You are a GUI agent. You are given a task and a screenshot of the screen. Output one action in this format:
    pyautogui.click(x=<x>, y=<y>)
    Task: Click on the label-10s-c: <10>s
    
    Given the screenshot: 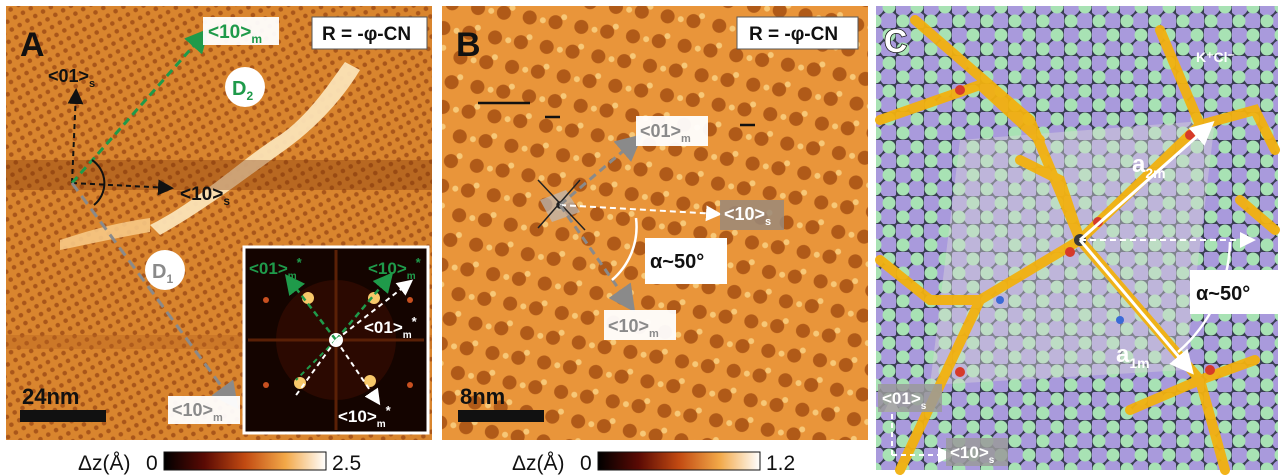 What is the action you would take?
    pyautogui.click(x=972, y=454)
    